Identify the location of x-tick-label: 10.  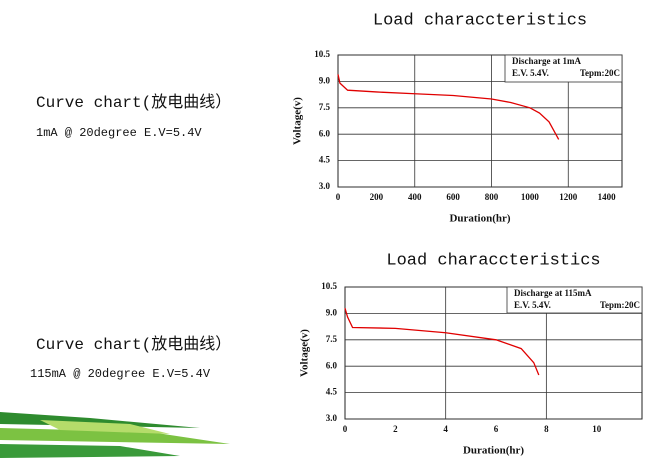
(597, 429).